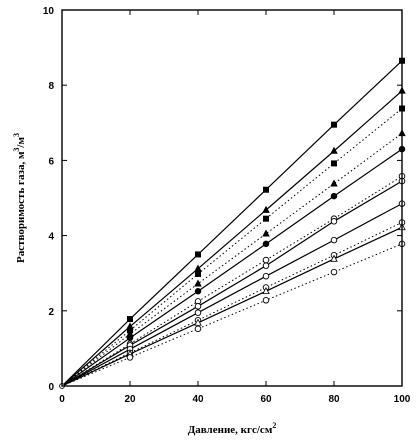 The height and width of the screenshot is (440, 416). Describe the element at coordinates (51, 237) in the screenshot. I see `y-tick-label: 4` at that location.